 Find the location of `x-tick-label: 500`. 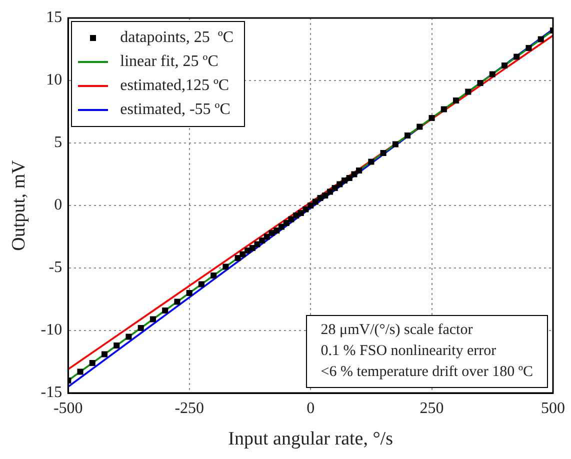

x-tick-label: 500 is located at coordinates (553, 408).